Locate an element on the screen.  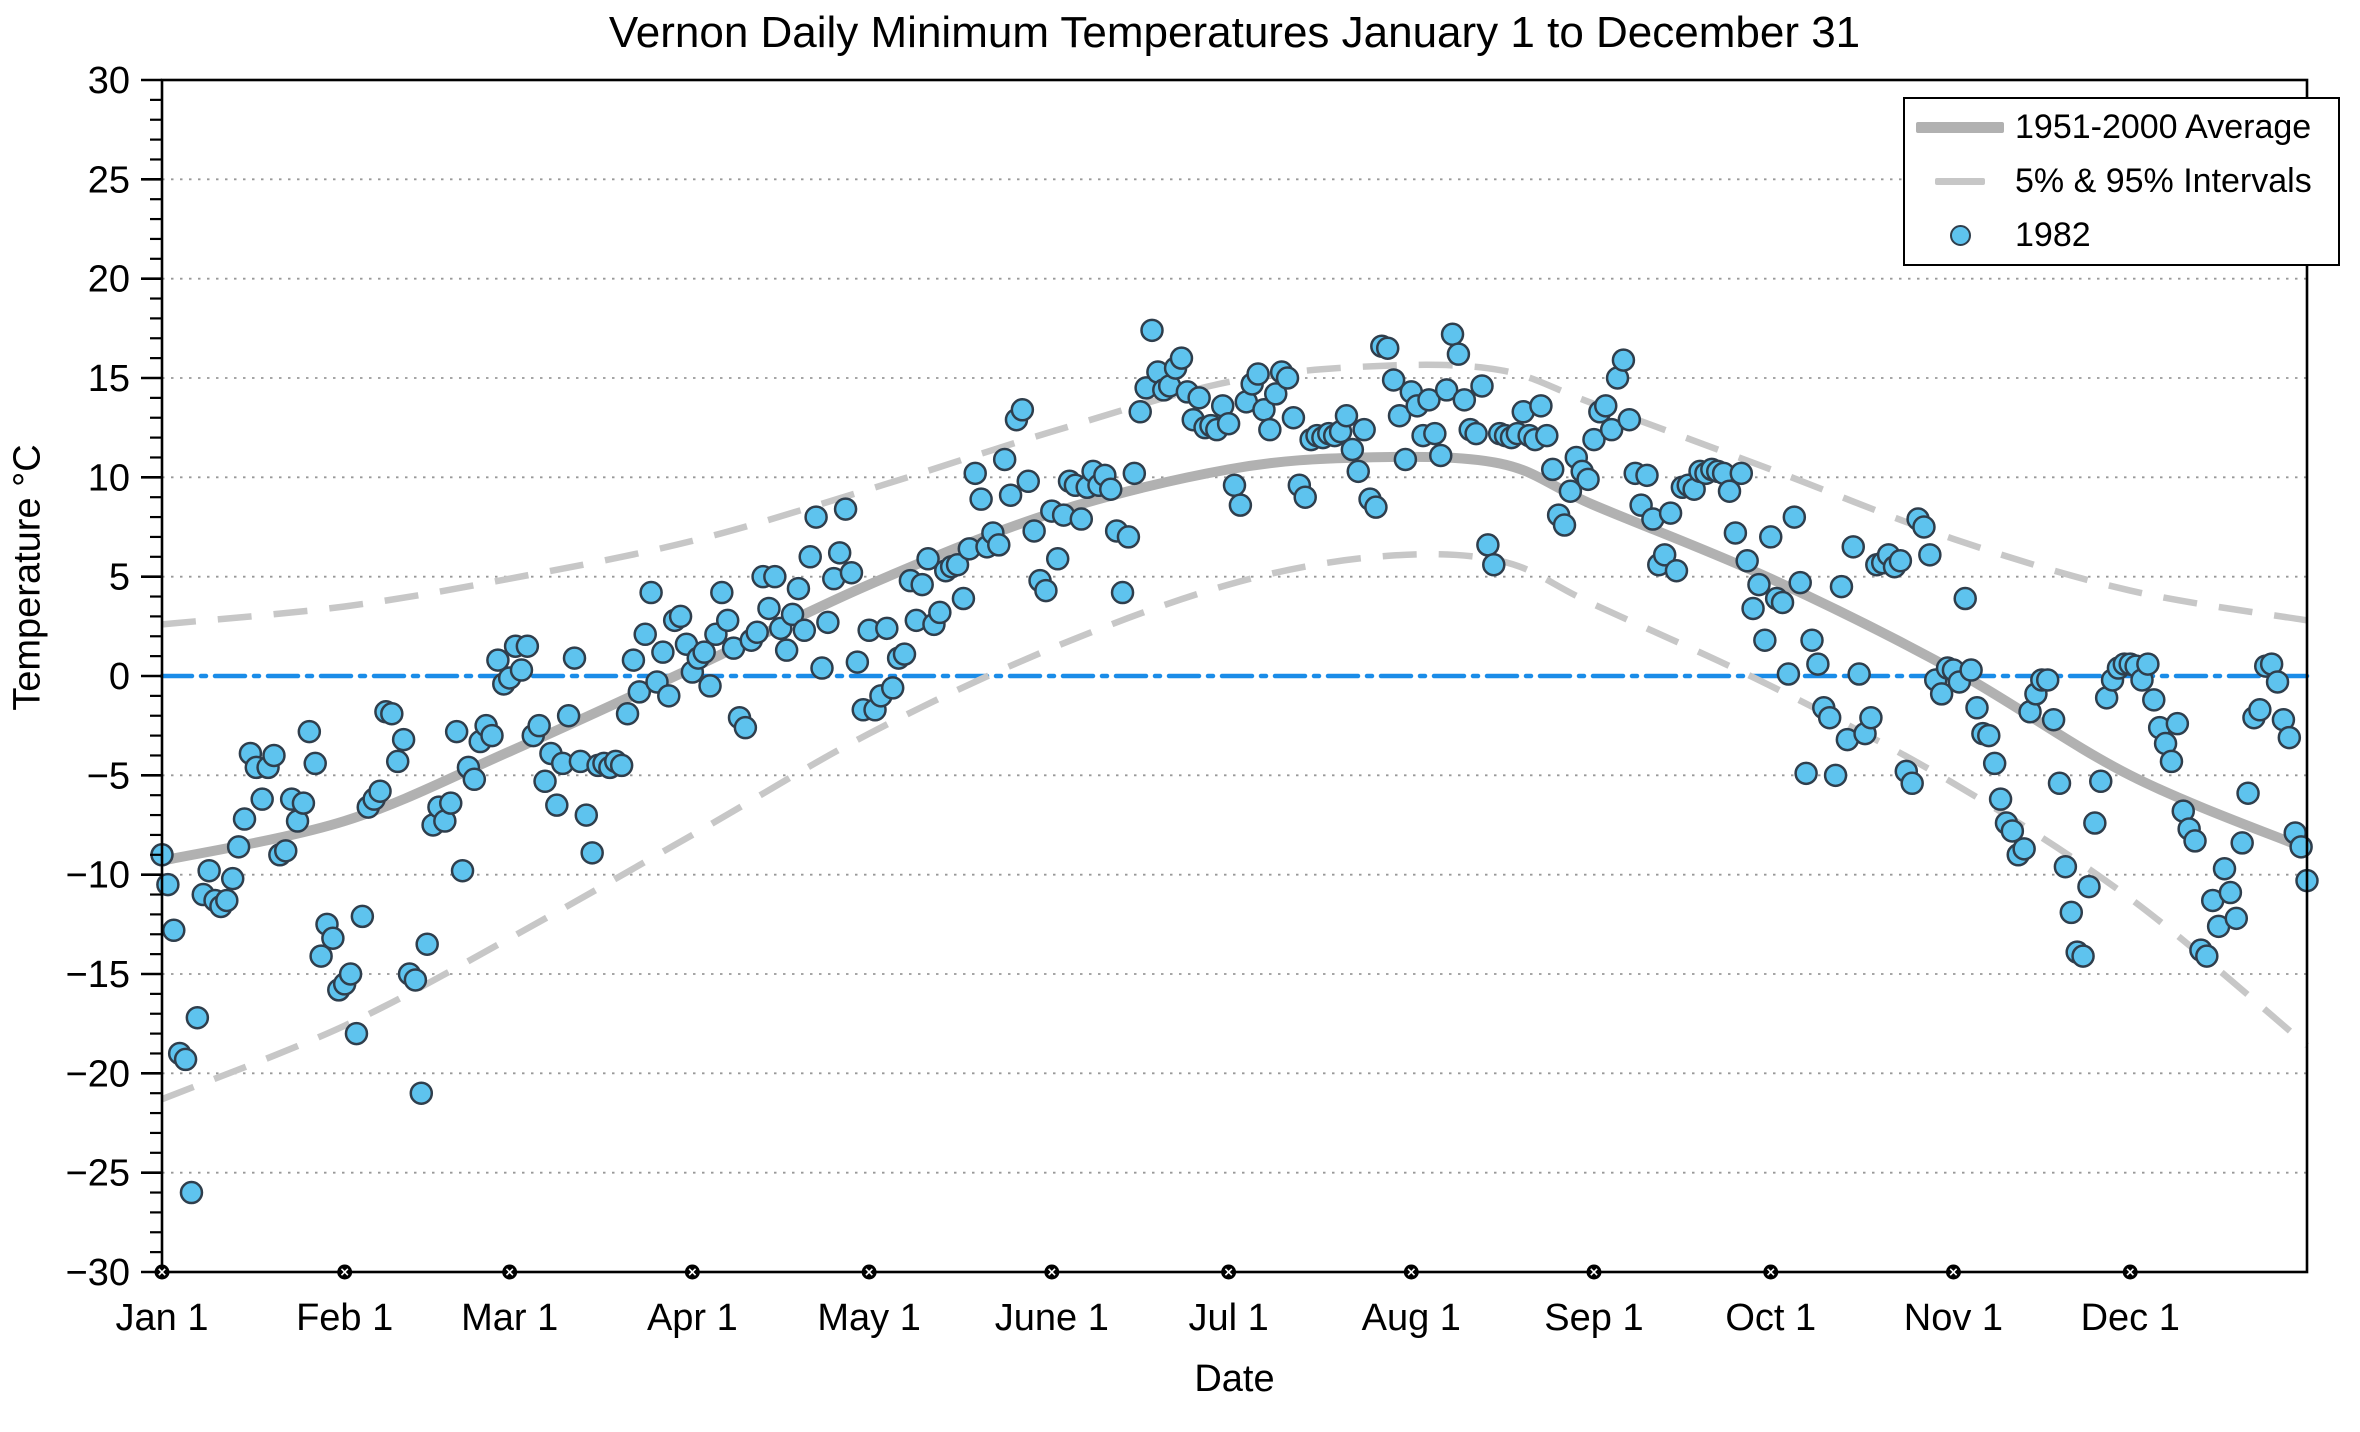
x-tick-label: Feb 1 is located at coordinates (344, 1318).